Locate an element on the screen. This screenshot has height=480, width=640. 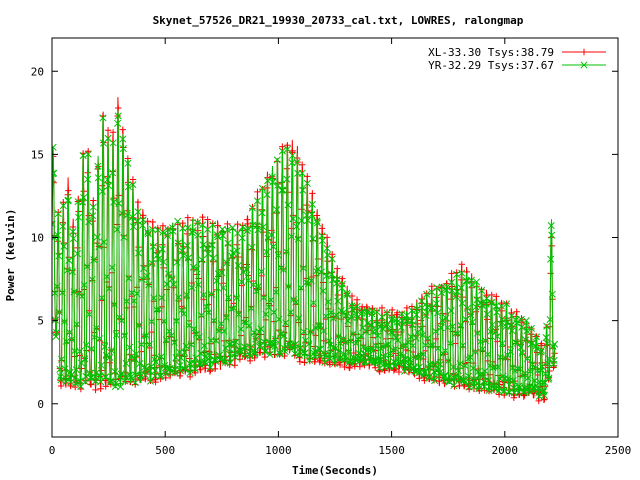
x-tick-label-2: 1000 is located at coordinates (278, 450).